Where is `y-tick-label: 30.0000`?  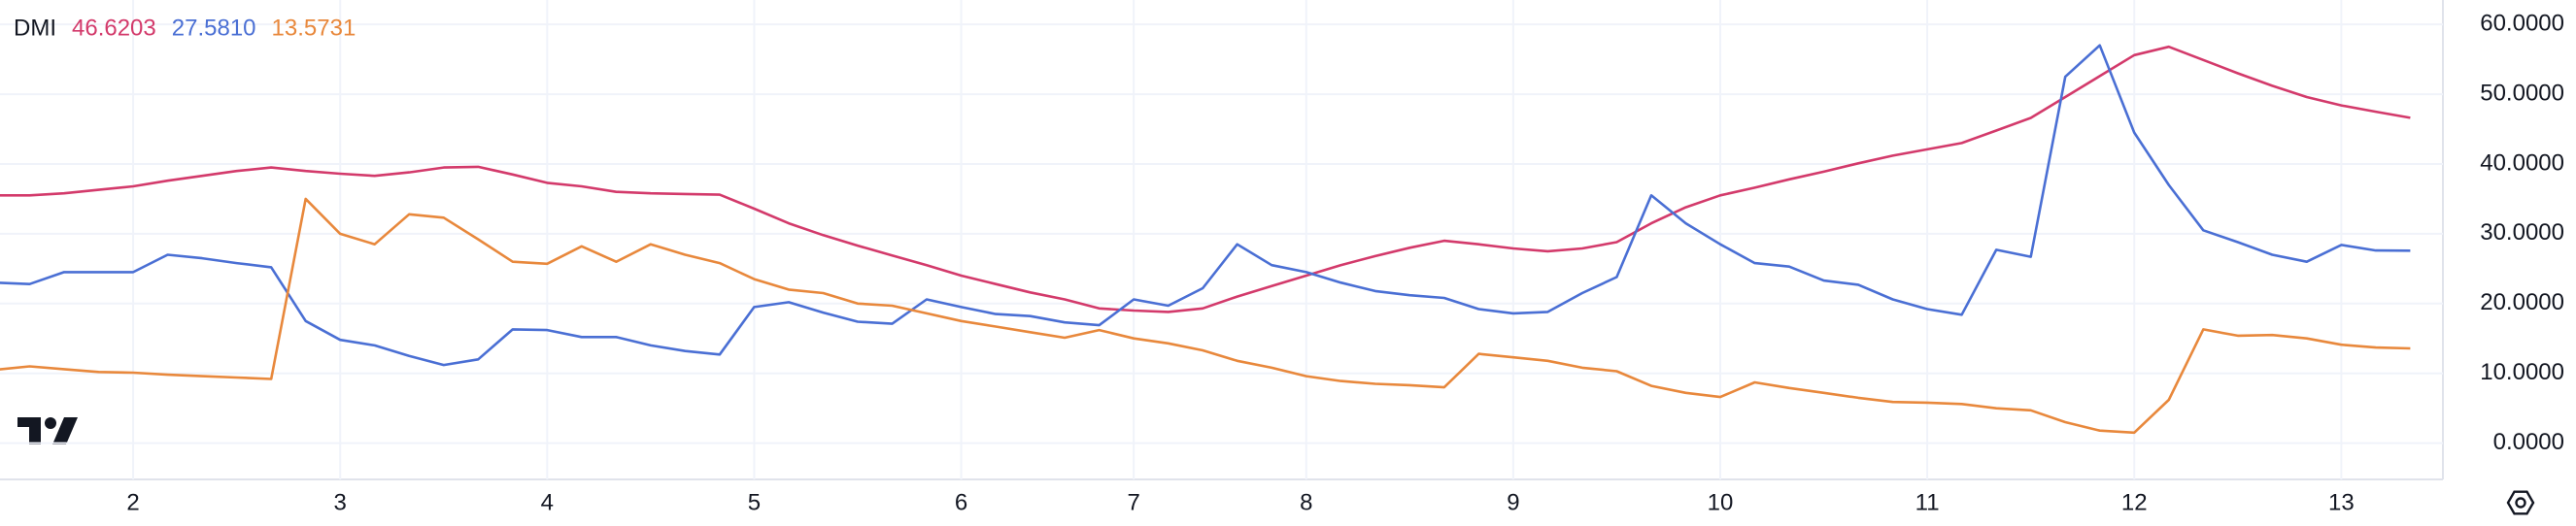 y-tick-label: 30.0000 is located at coordinates (2522, 232).